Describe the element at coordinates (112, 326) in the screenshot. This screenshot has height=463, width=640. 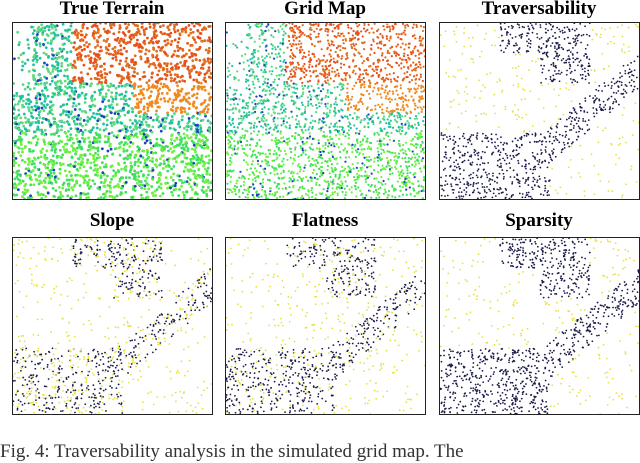
I see `slope-image` at that location.